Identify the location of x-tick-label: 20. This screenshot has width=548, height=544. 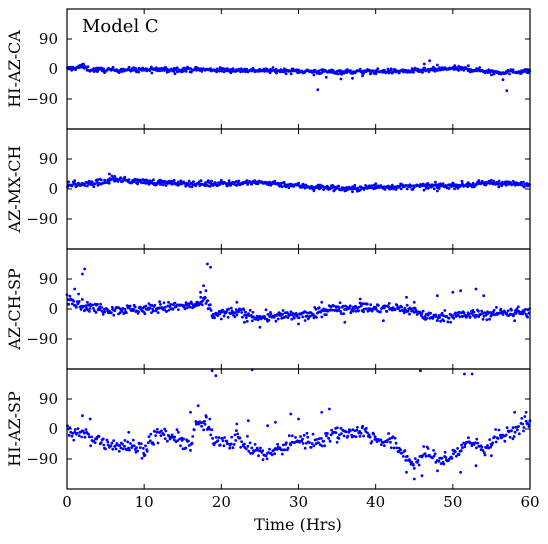
(221, 502).